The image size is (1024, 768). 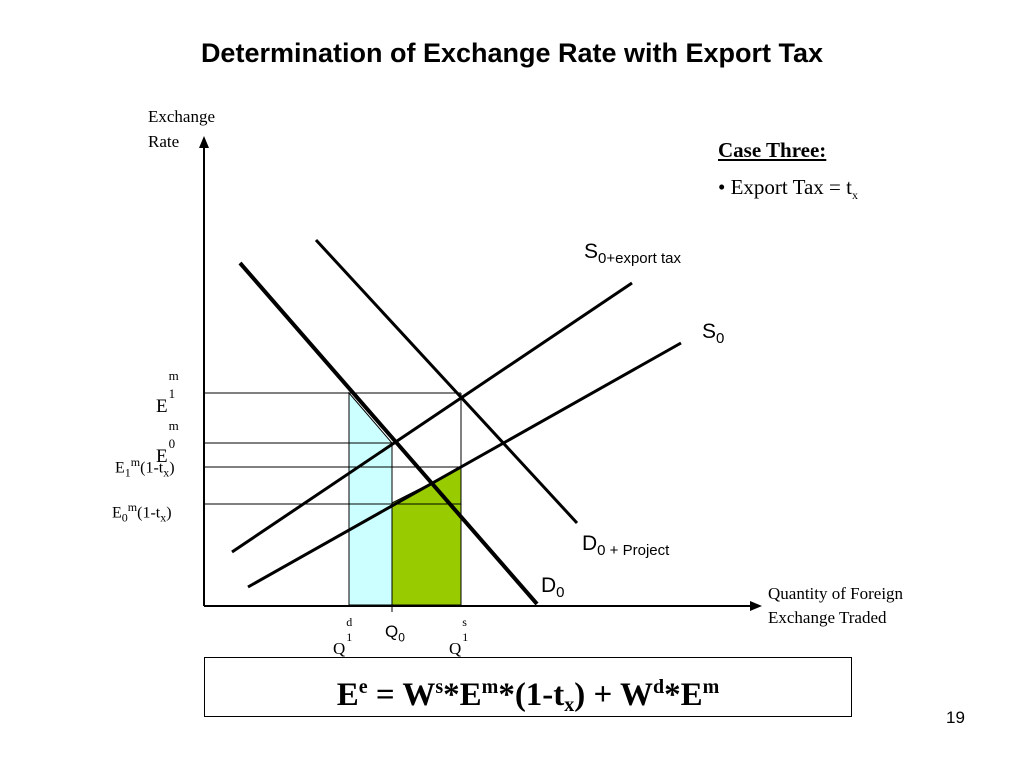 I want to click on page-number: 19, so click(x=955, y=717).